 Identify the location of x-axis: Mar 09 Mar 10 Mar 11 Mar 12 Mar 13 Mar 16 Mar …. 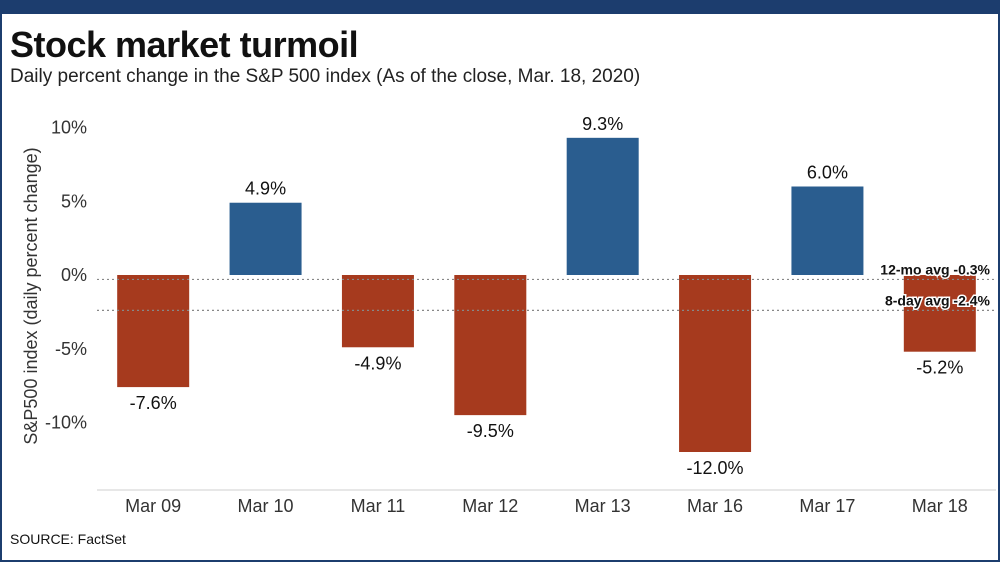
(546, 502).